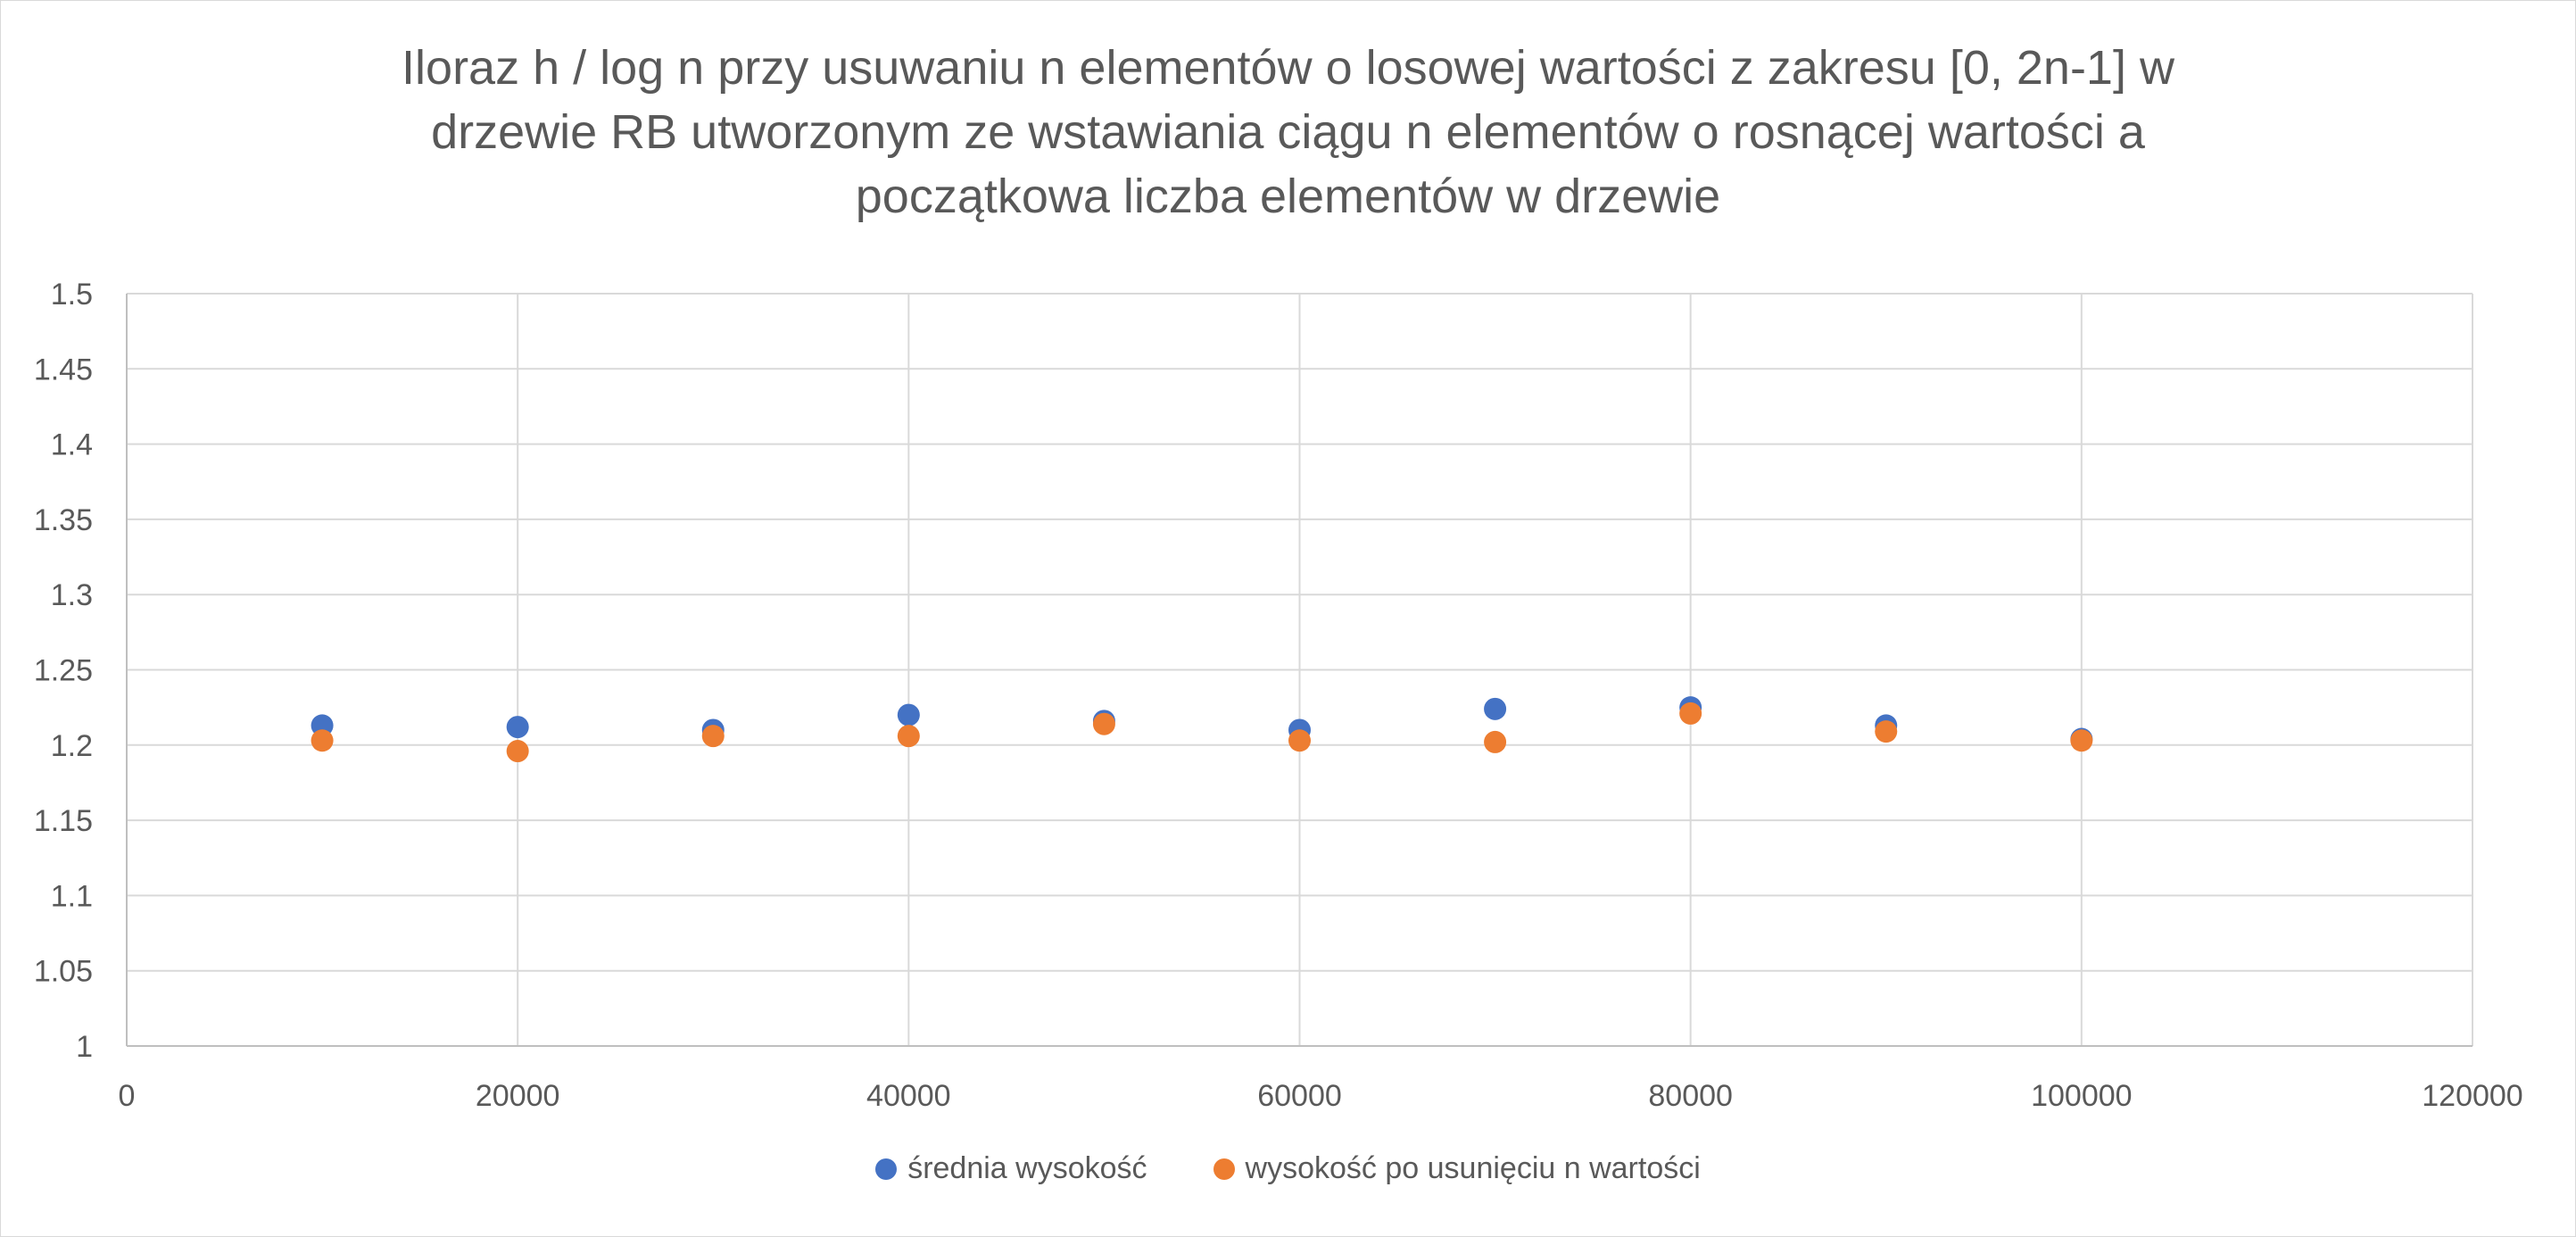 The height and width of the screenshot is (1237, 2576). Describe the element at coordinates (63, 520) in the screenshot. I see `y-tick-label: 1.35` at that location.